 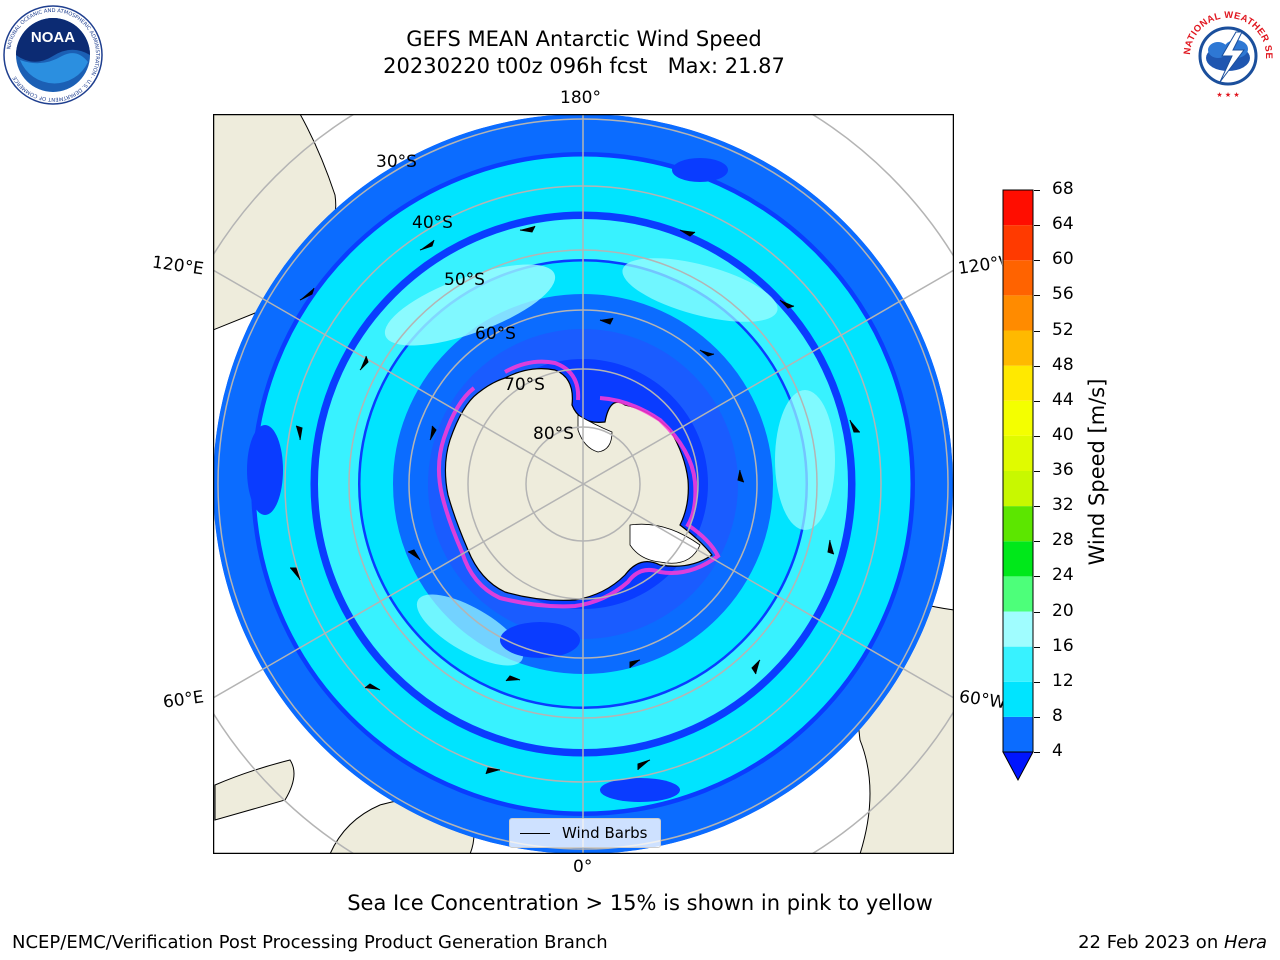 I want to click on colorbar-tick-label: 44, so click(x=1063, y=399).